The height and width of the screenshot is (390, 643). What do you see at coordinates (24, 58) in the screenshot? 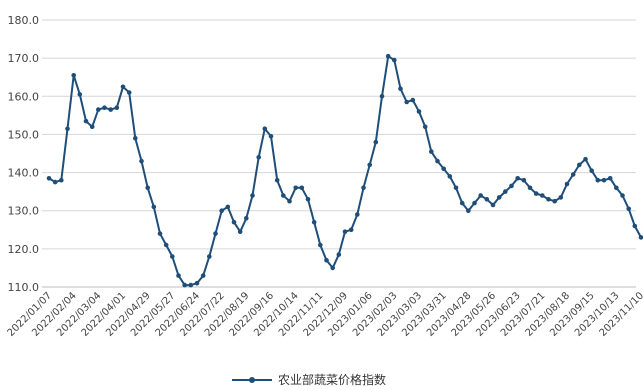
I see `y-tick-label: 170.0` at bounding box center [24, 58].